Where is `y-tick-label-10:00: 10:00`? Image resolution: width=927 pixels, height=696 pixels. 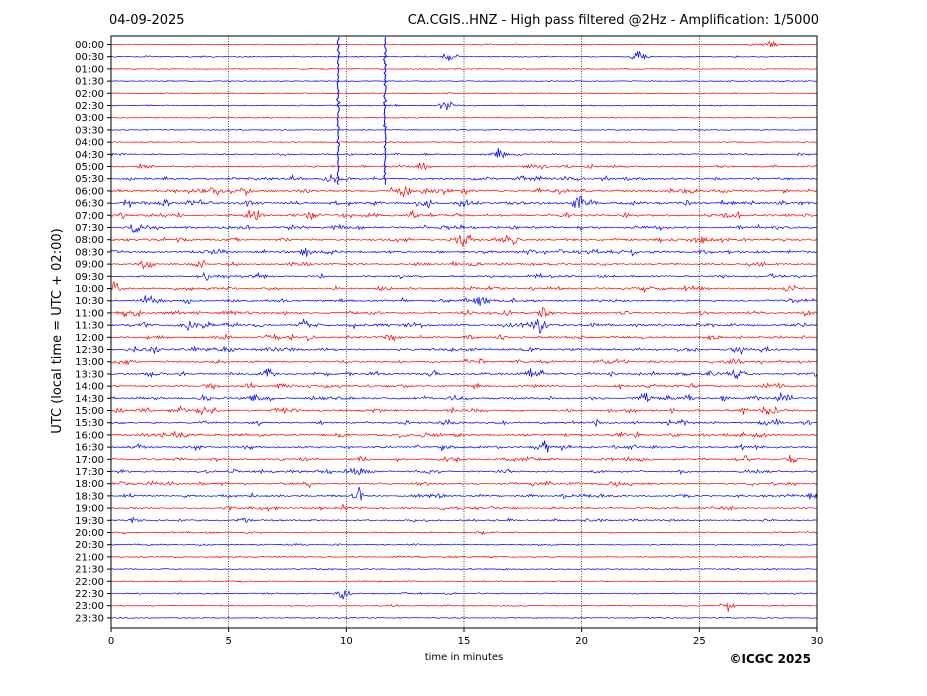 y-tick-label-10:00: 10:00 is located at coordinates (89, 289).